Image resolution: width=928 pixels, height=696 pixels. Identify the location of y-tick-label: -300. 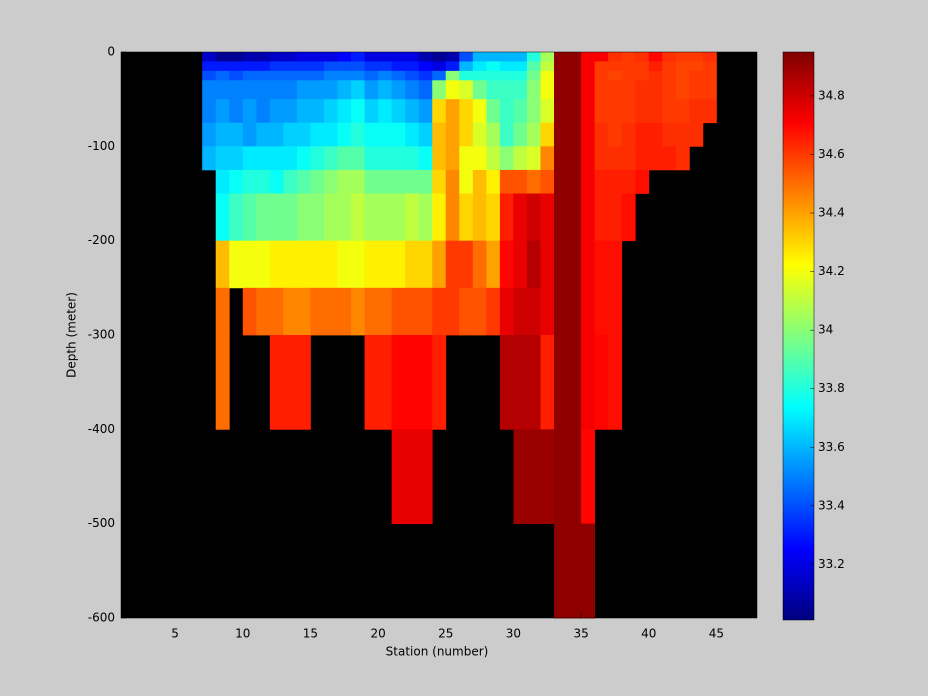
(101, 335).